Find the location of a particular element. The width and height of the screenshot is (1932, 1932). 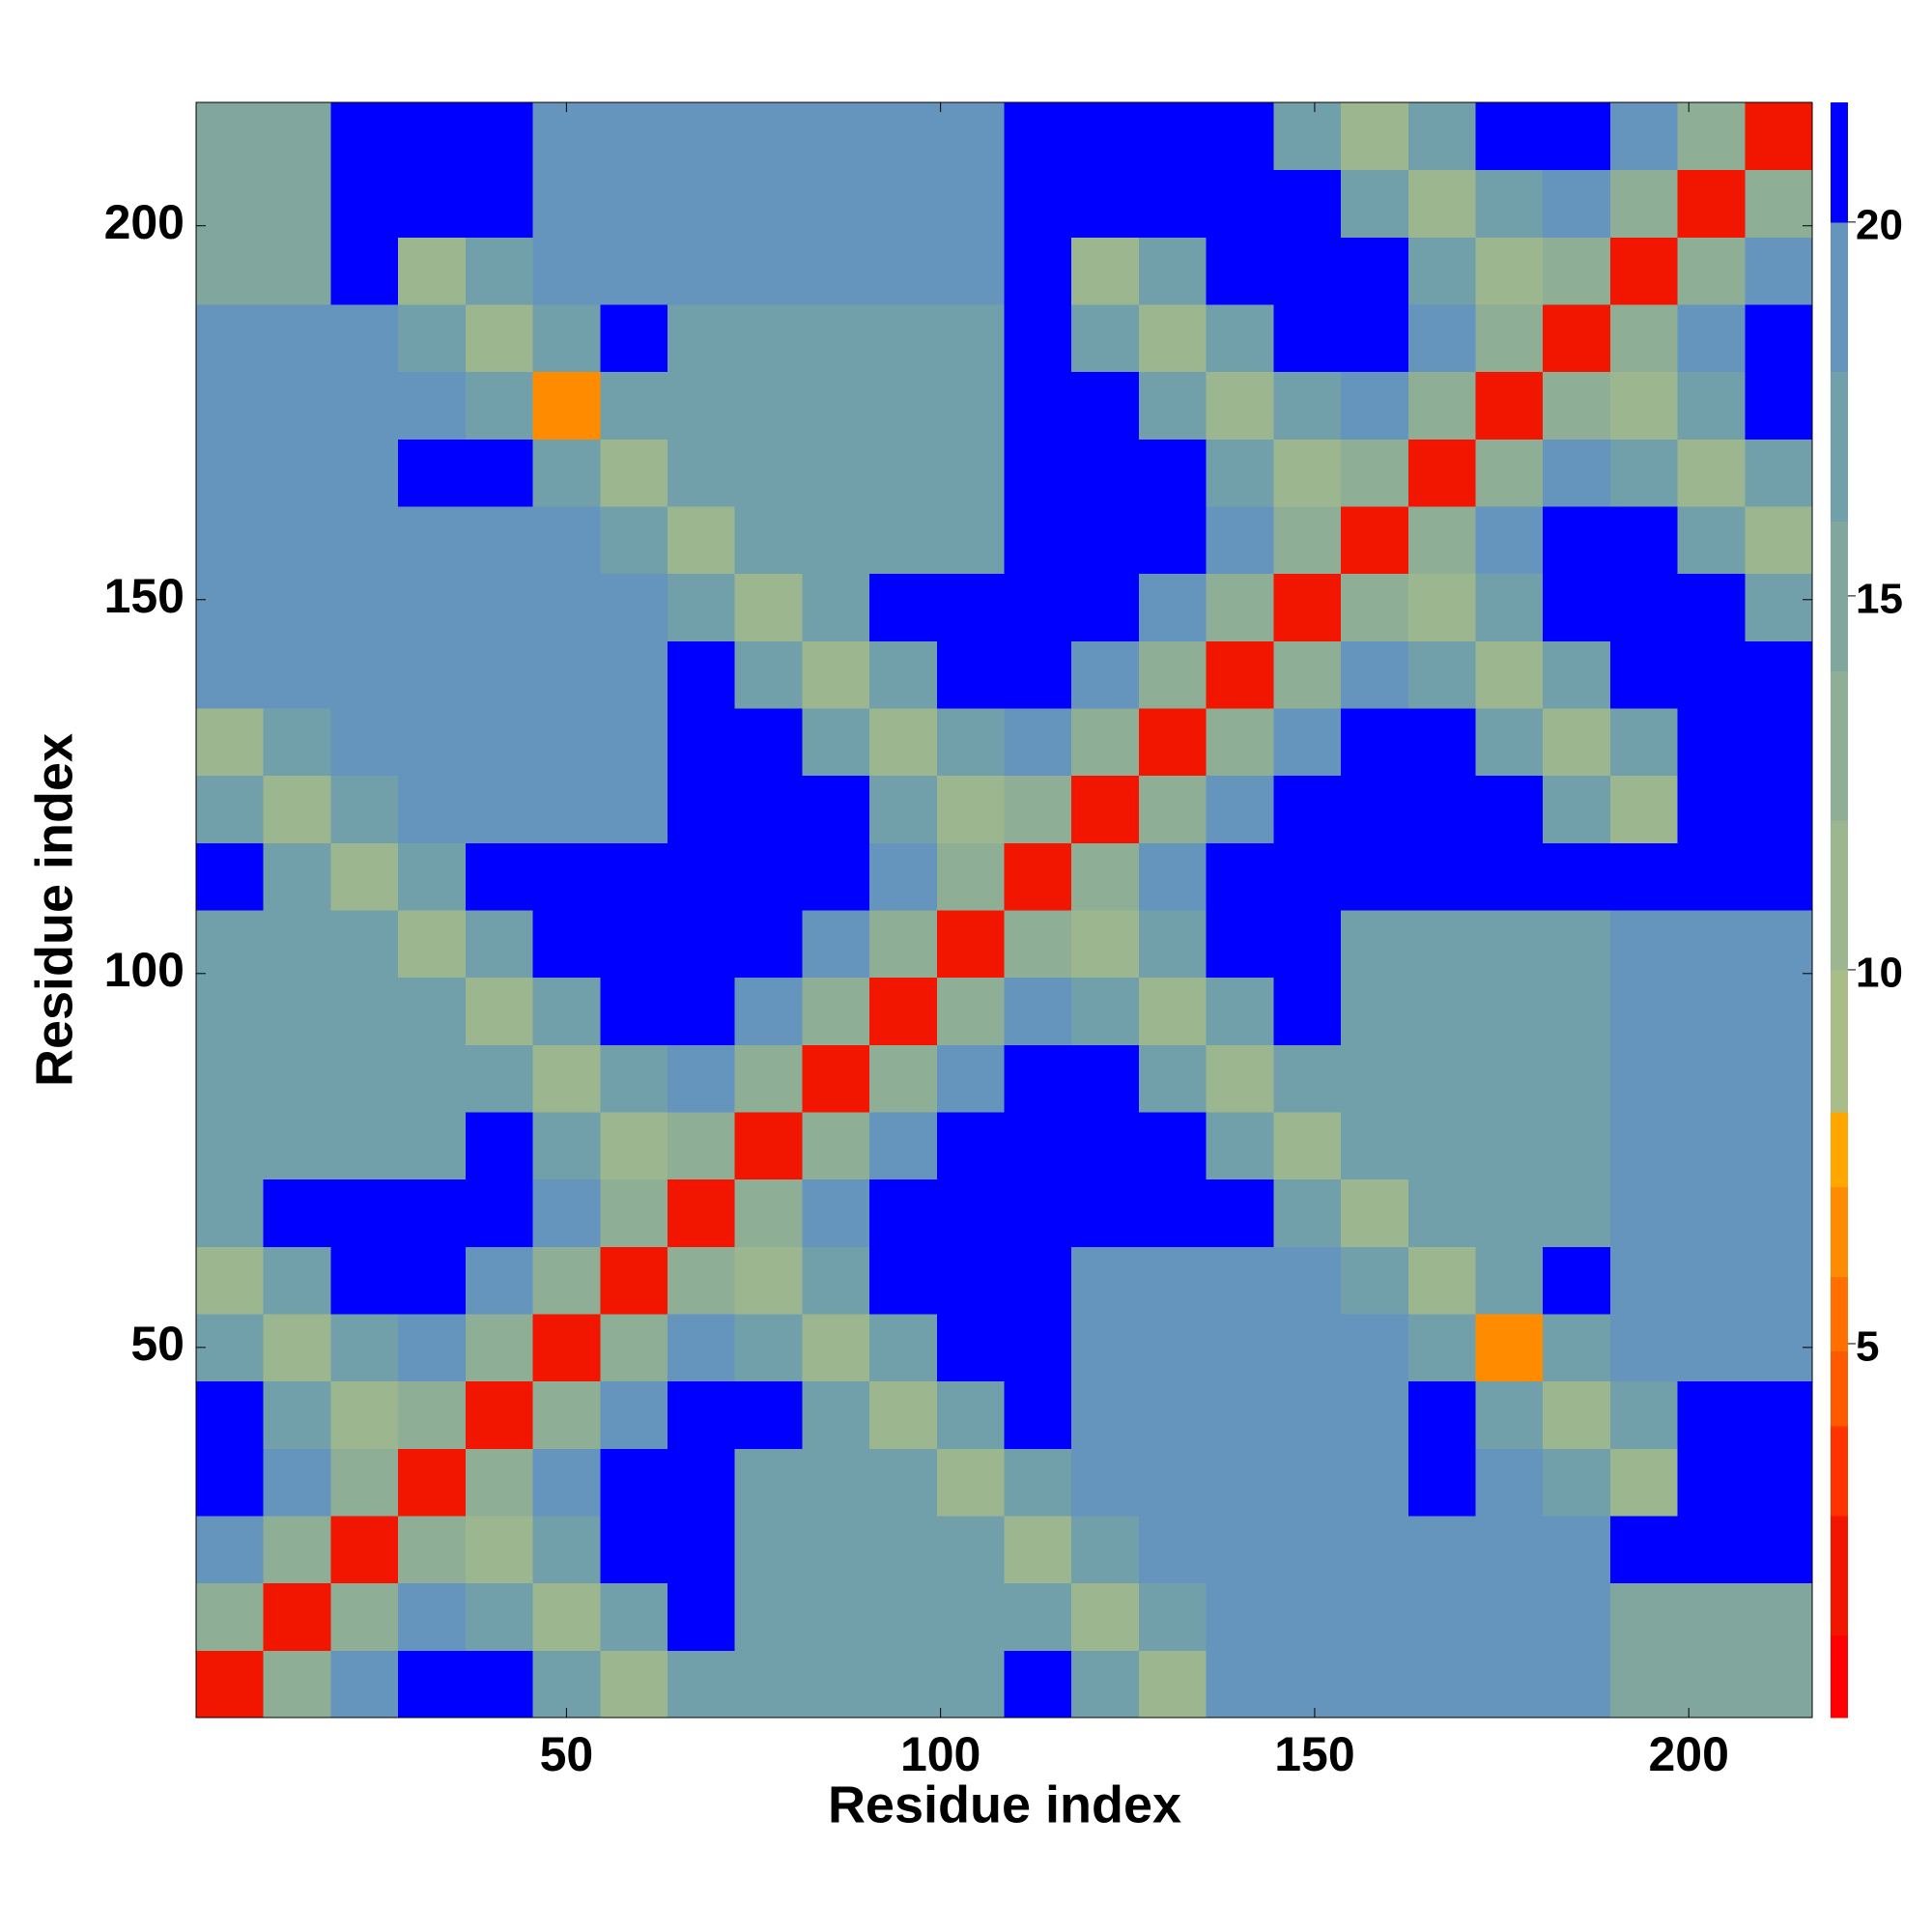

colorbar-band is located at coordinates (1839, 745).